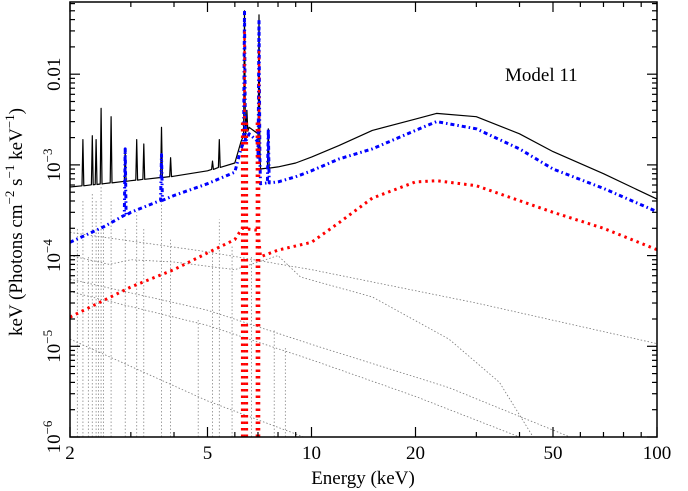  I want to click on x-tick-label: 50, so click(552, 453).